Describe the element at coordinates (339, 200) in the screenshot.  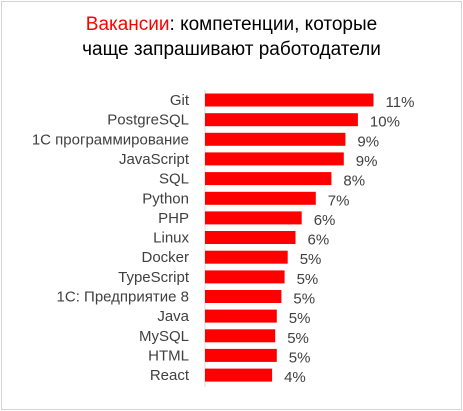
I see `value-label-5: 7%` at that location.